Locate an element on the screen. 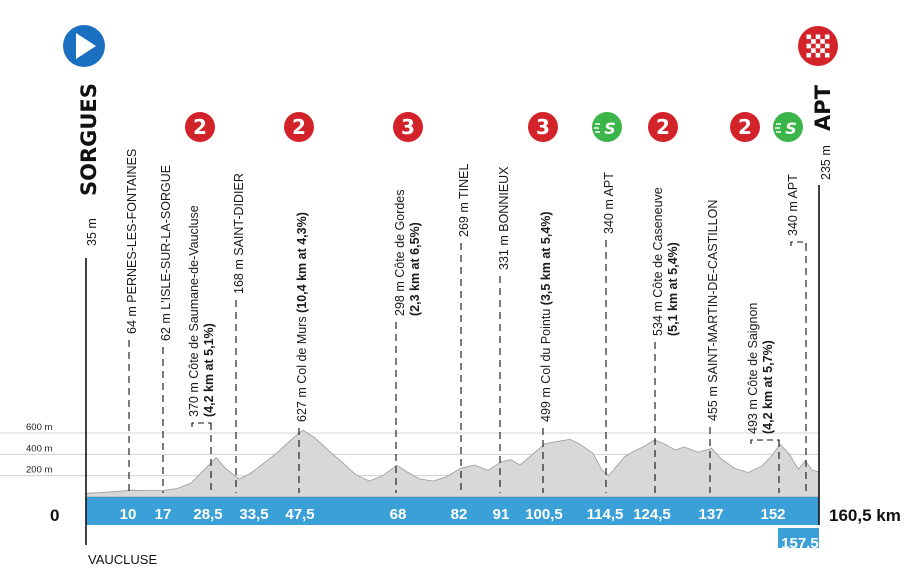 The image size is (918, 580). waypoint-km: 91 is located at coordinates (501, 514).